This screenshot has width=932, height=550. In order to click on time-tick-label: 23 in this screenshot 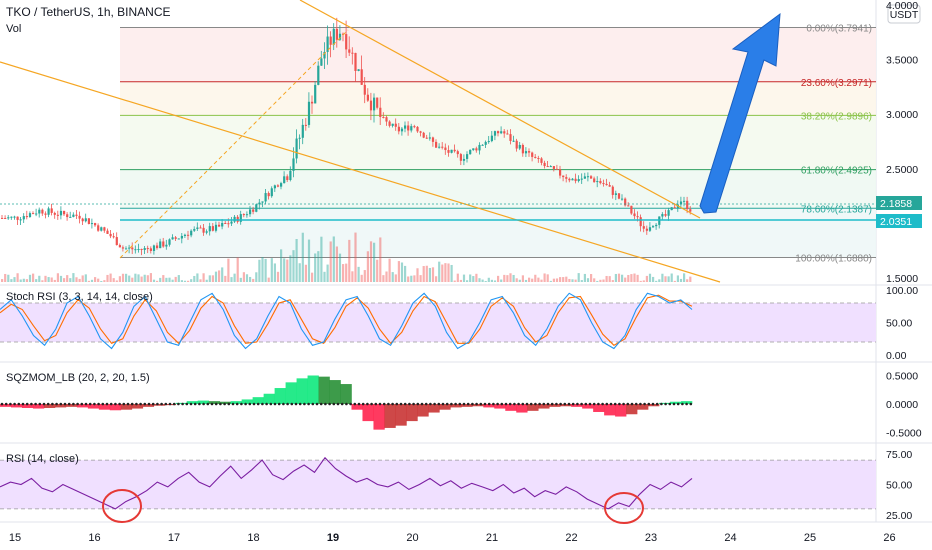, I will do `click(651, 538)`.